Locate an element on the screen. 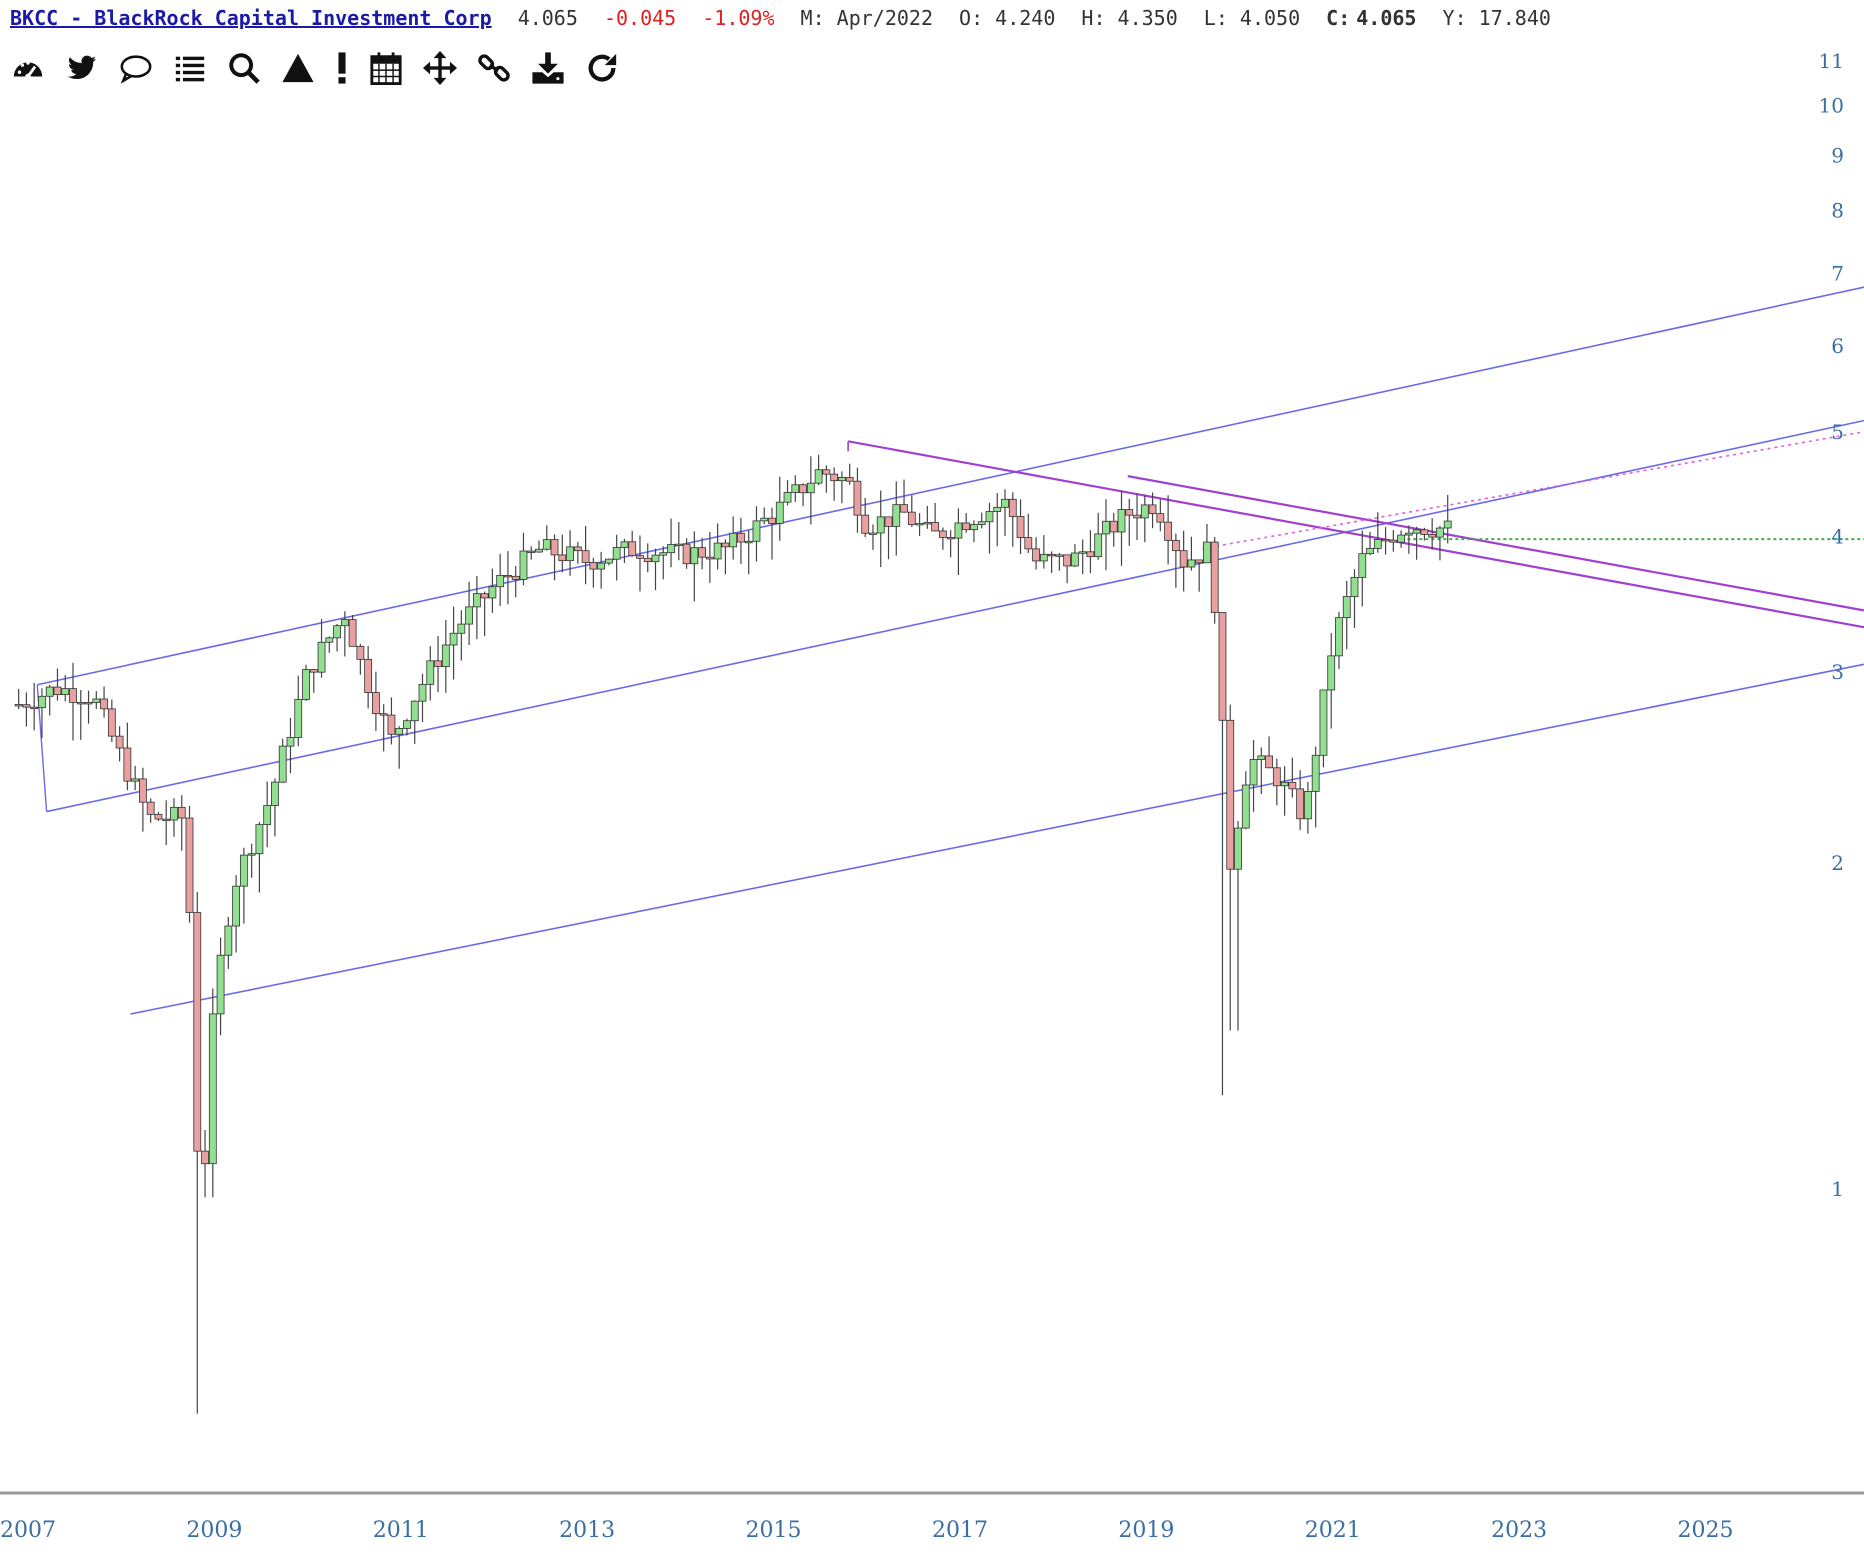 The width and height of the screenshot is (1864, 1556). chart-toolbar is located at coordinates (315, 68).